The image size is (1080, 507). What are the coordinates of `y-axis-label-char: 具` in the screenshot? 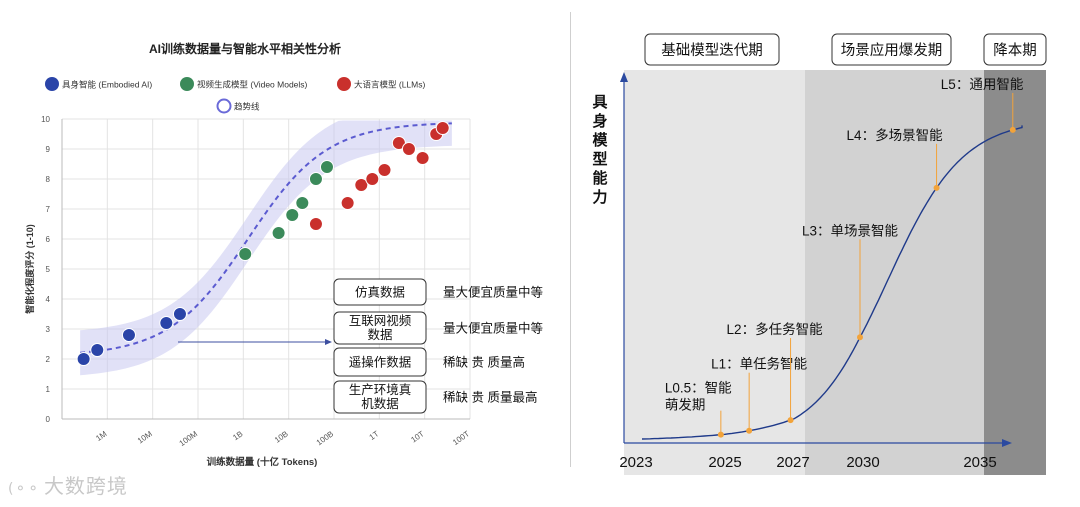 It's located at (599, 102).